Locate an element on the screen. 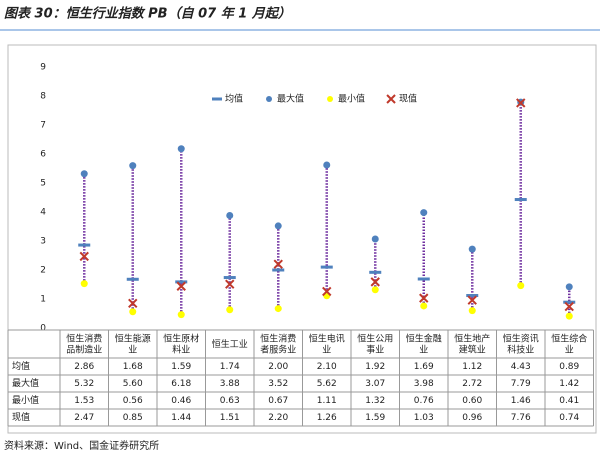  table-cell: 6.18 is located at coordinates (181, 384).